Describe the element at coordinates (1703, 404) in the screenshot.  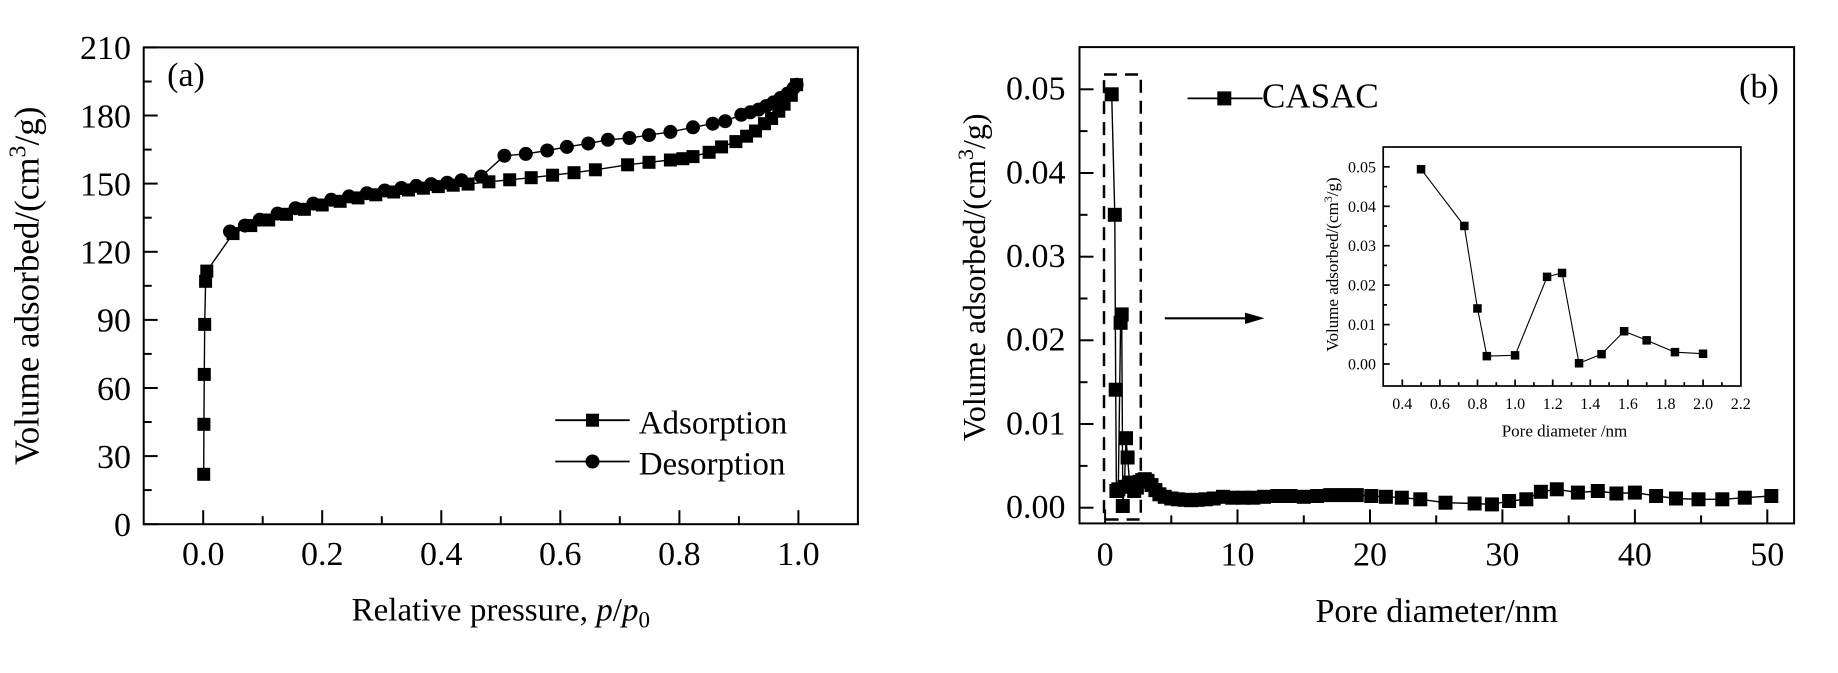
I see `svg-text: 2.0` at that location.